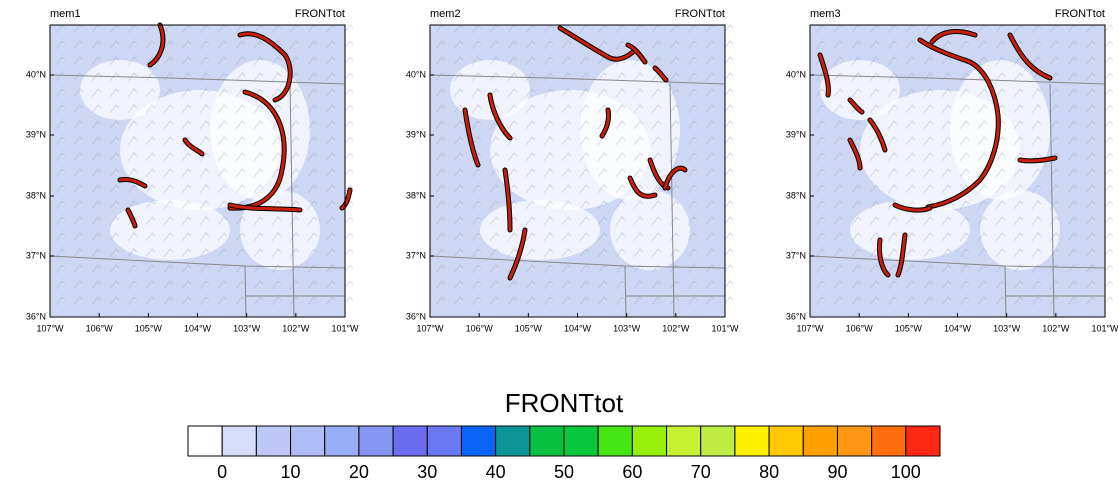 The height and width of the screenshot is (492, 1118). Describe the element at coordinates (672, 200) in the screenshot. I see `state-border` at that location.